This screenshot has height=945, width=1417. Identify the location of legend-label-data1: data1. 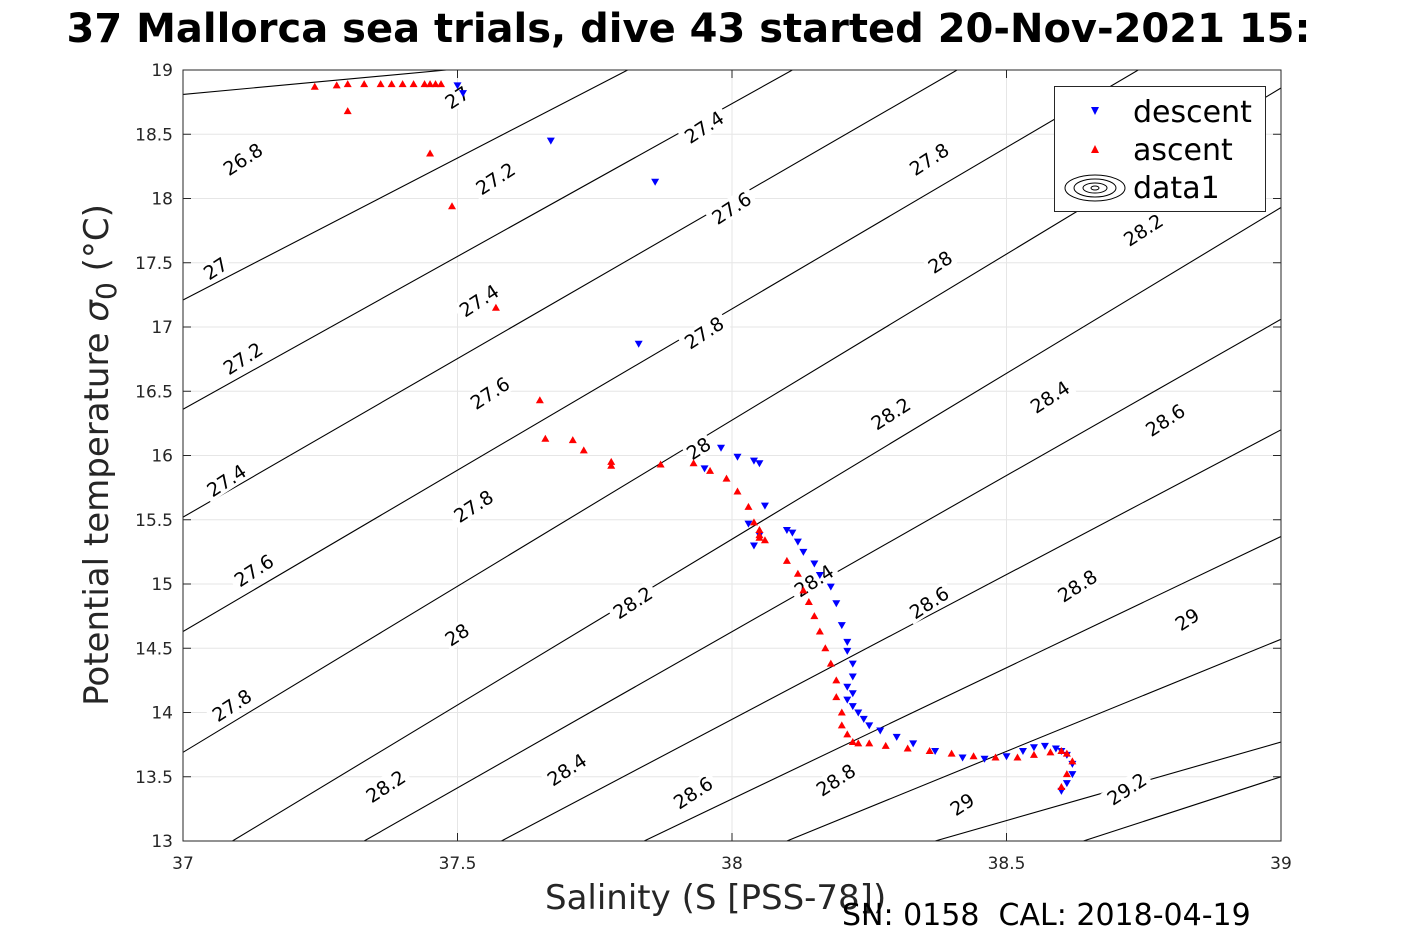
(1176, 188).